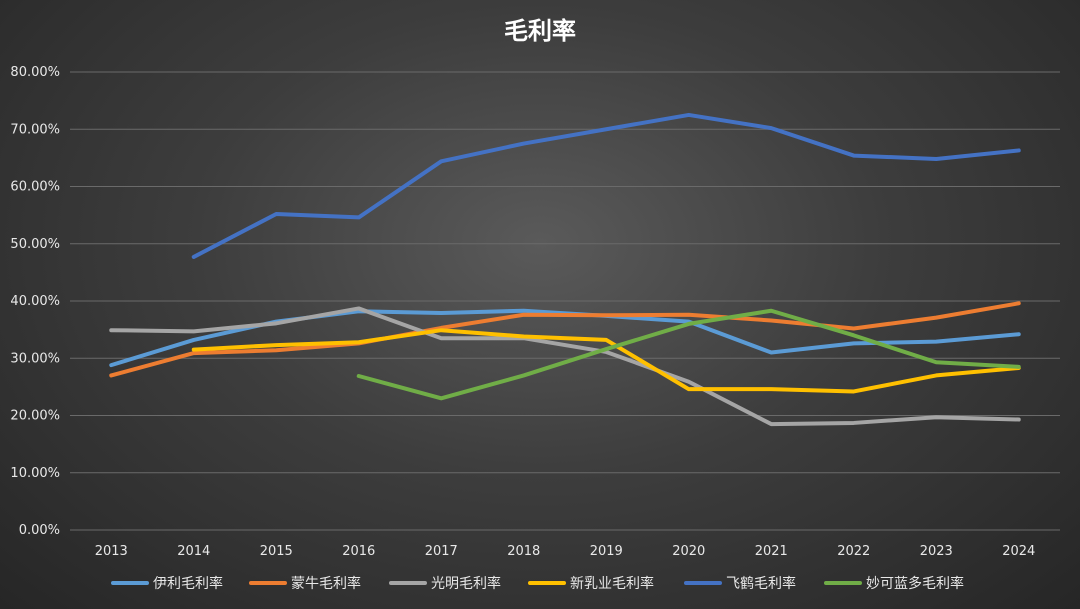 The height and width of the screenshot is (609, 1080). Describe the element at coordinates (612, 583) in the screenshot. I see `legend-label: 新乳业毛利率` at that location.